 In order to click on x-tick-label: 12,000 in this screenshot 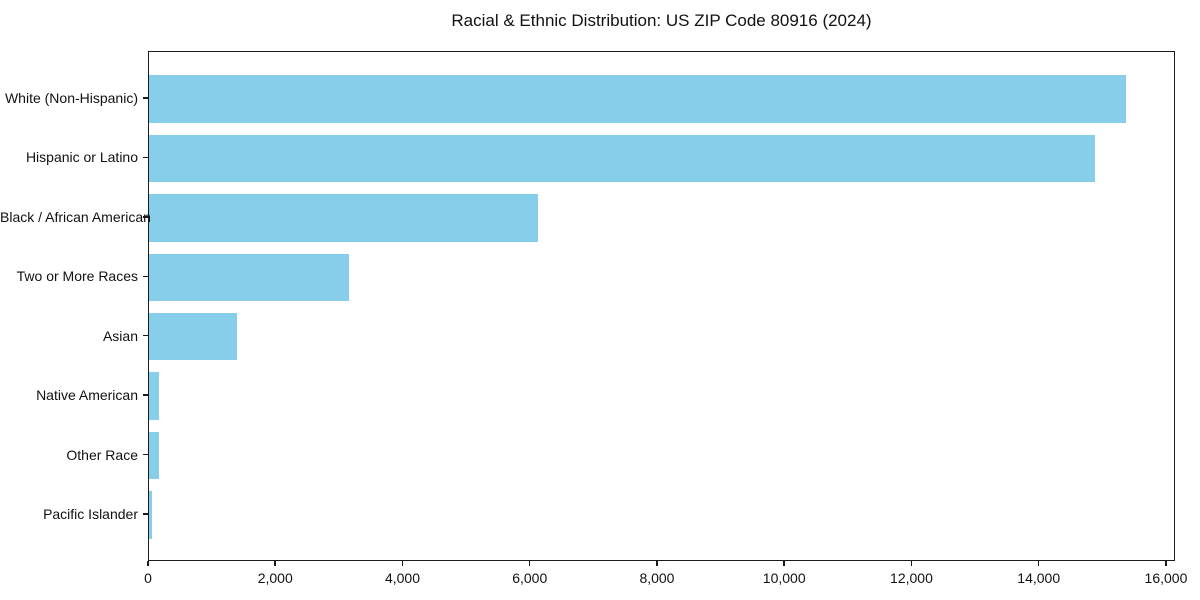, I will do `click(911, 578)`.